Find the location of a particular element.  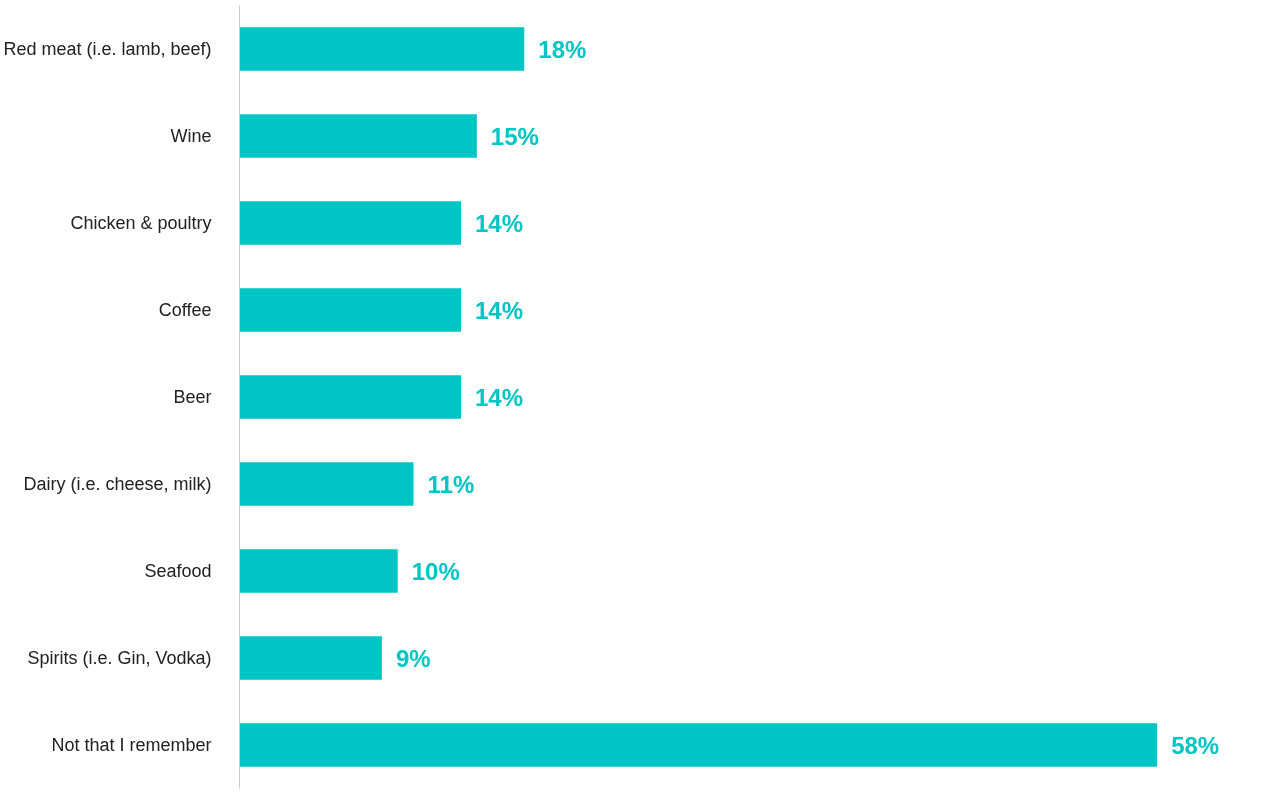

data-label: 15% is located at coordinates (514, 136).